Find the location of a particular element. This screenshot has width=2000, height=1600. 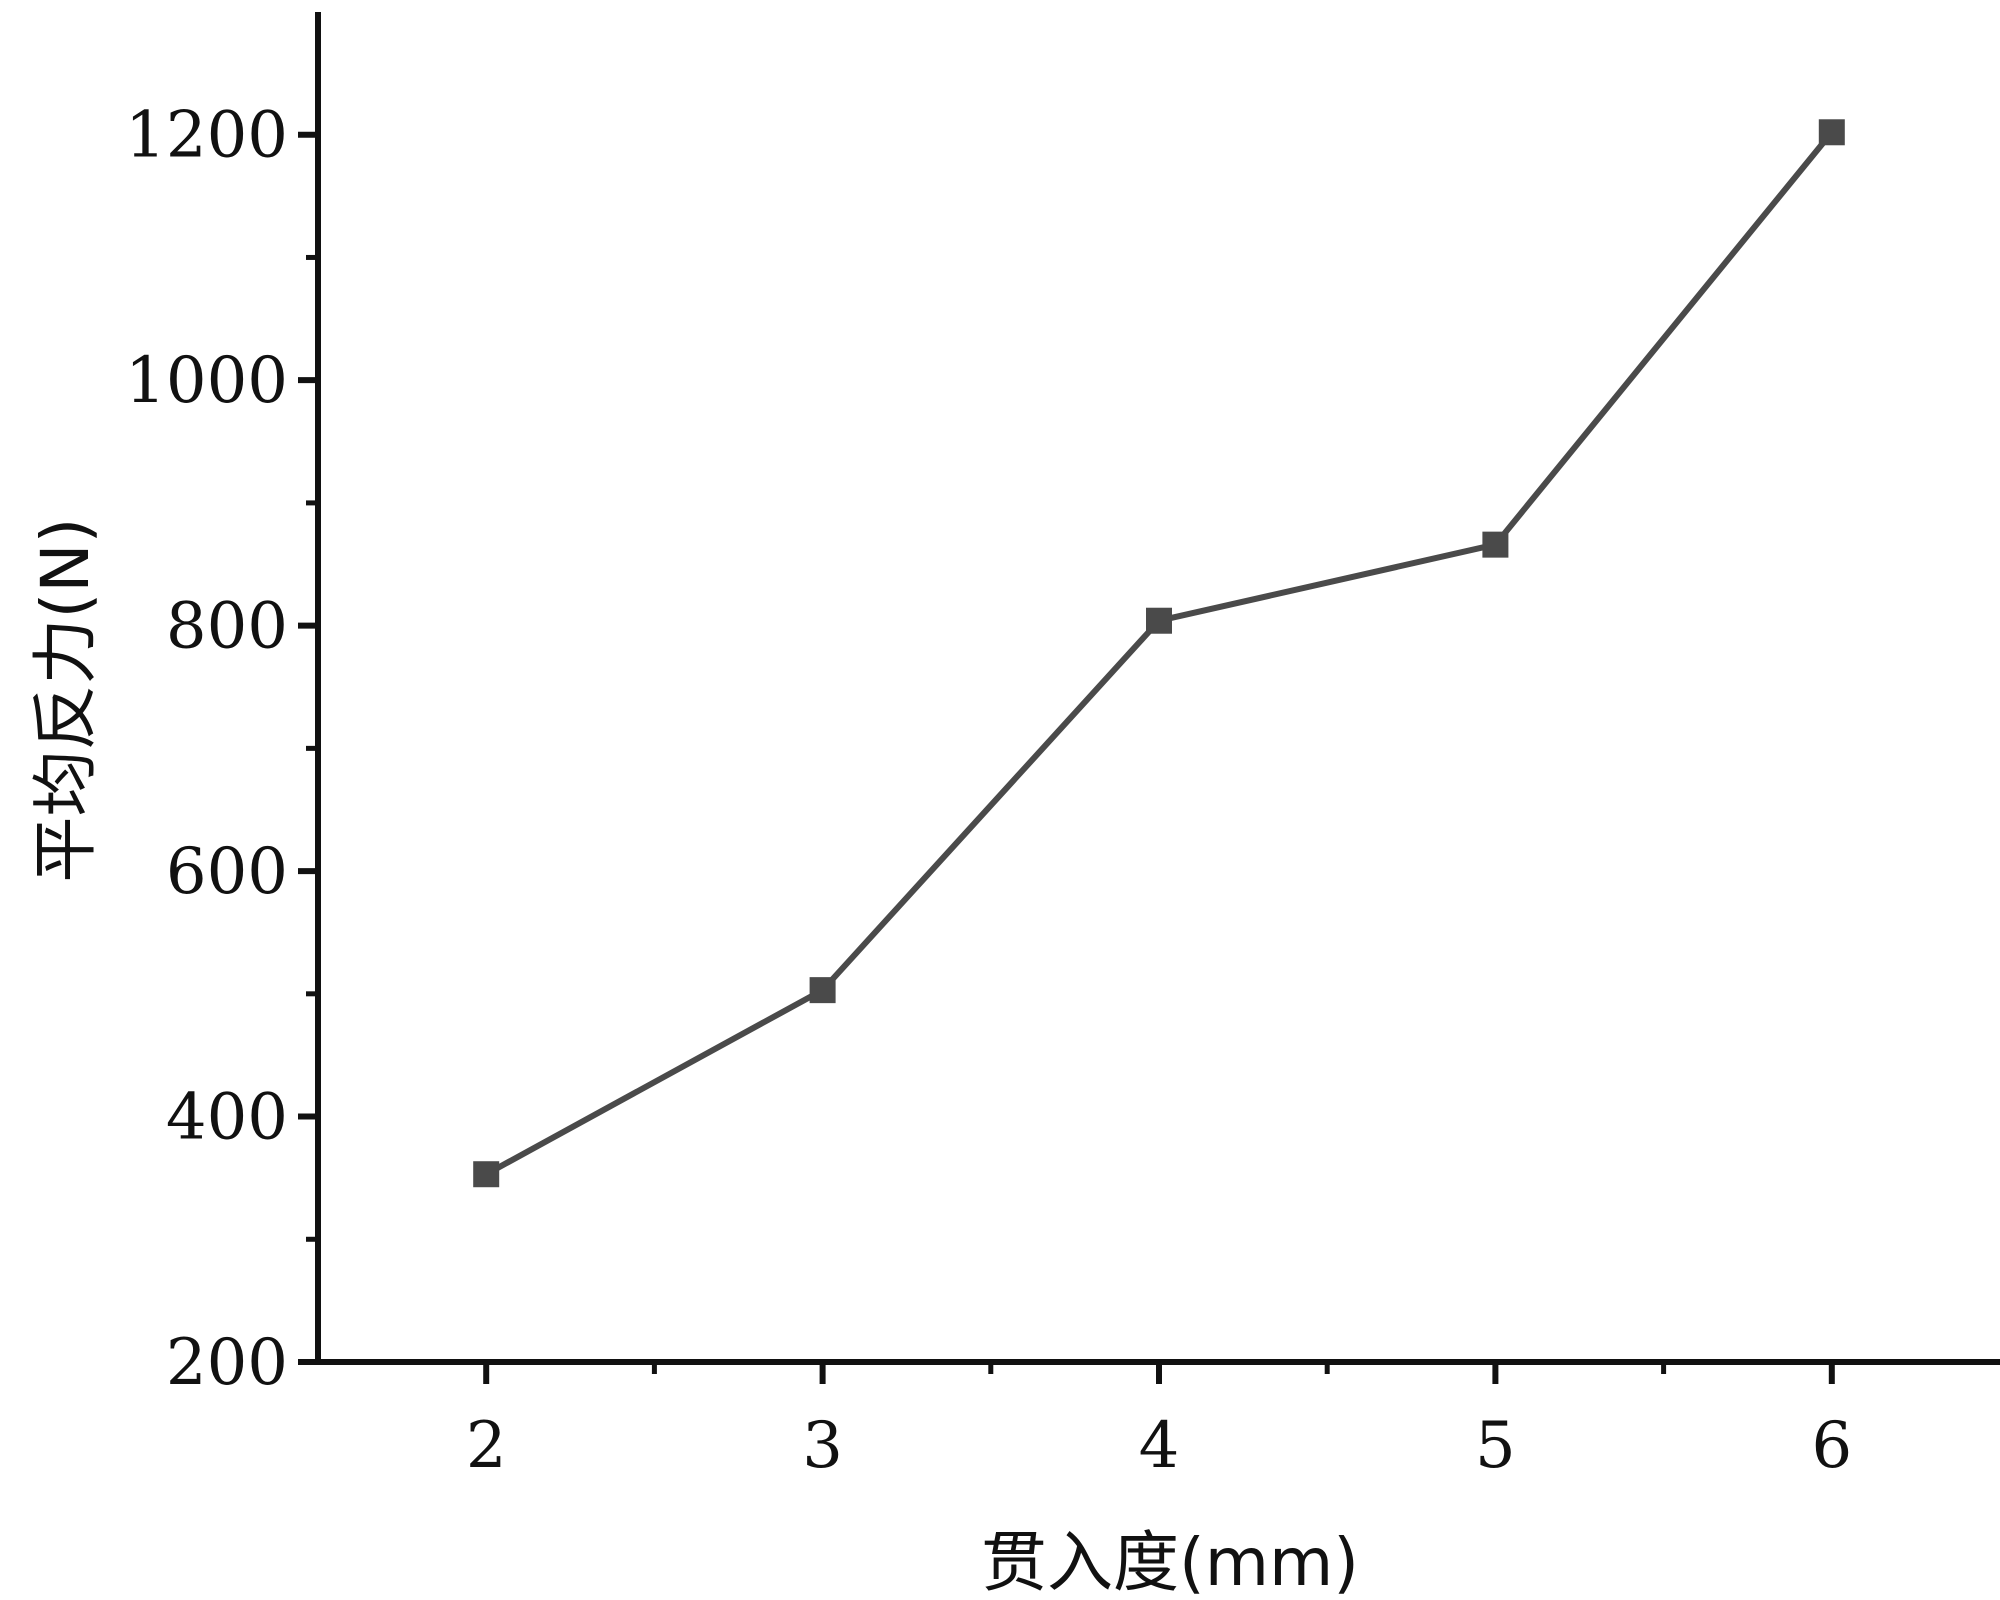

x-tick-label: 4 is located at coordinates (1159, 1446).